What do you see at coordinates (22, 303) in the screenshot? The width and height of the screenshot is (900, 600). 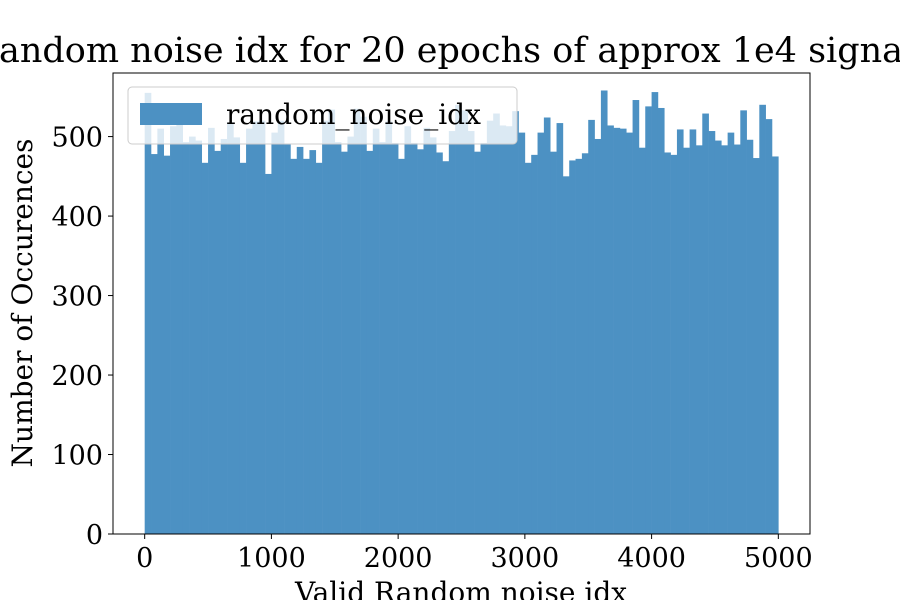 I see `y-axis-label: Number of Occurences` at bounding box center [22, 303].